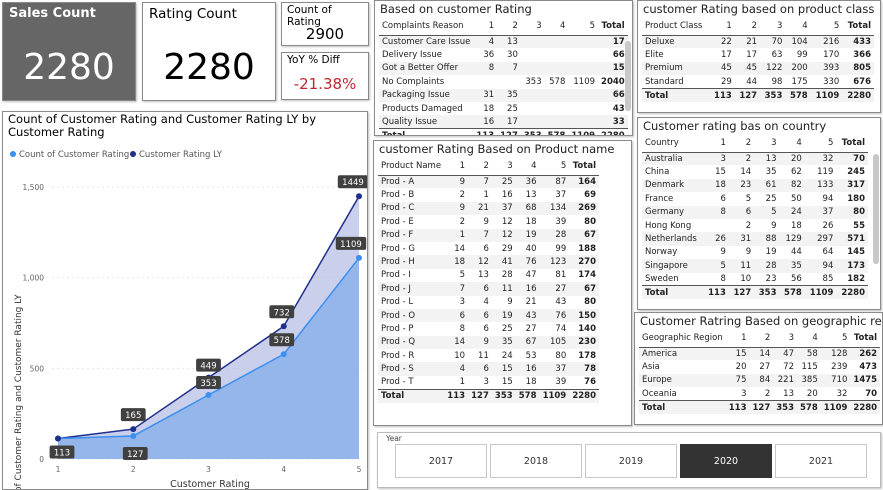 This screenshot has height=490, width=883. Describe the element at coordinates (488, 289) in the screenshot. I see `table-row: Prod - J 7 6 11 16 27 67` at that location.